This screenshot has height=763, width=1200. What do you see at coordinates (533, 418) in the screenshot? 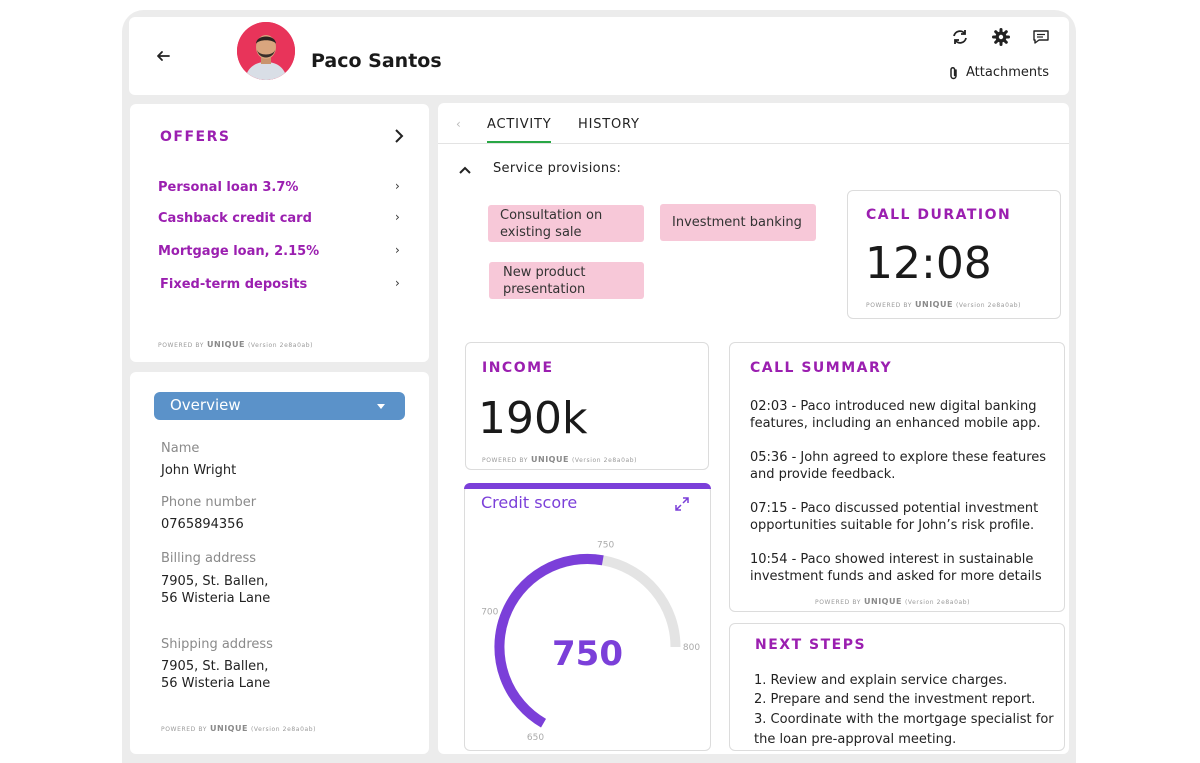
I see `income-value: 190k` at bounding box center [533, 418].